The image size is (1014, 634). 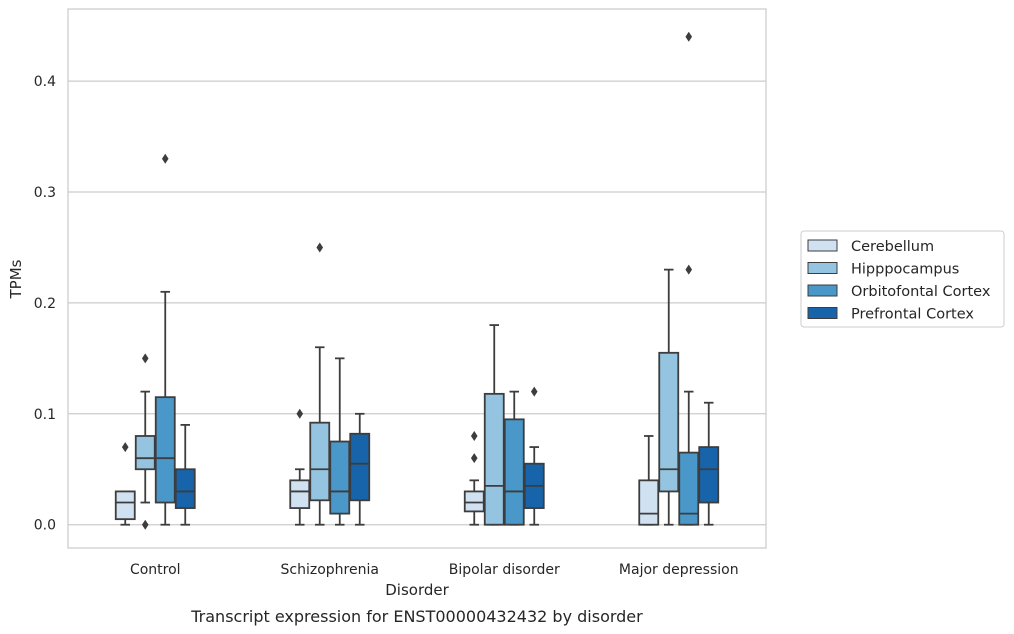 I want to click on x-tick-label: Major depression, so click(x=679, y=570).